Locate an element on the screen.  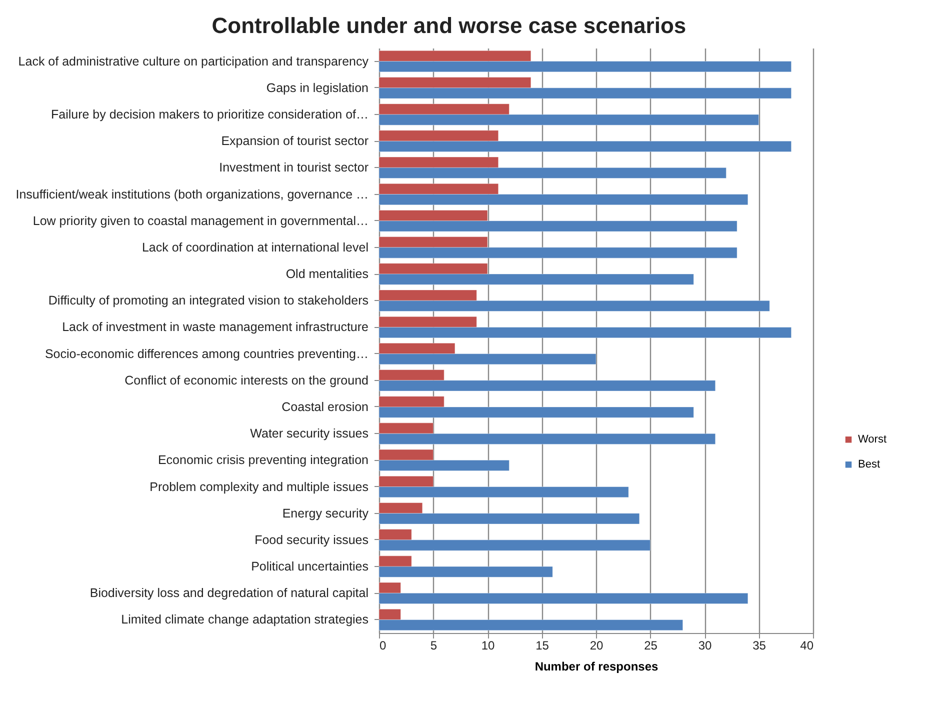
y-tick-label: Problem complexity and multiple issues is located at coordinates (259, 487).